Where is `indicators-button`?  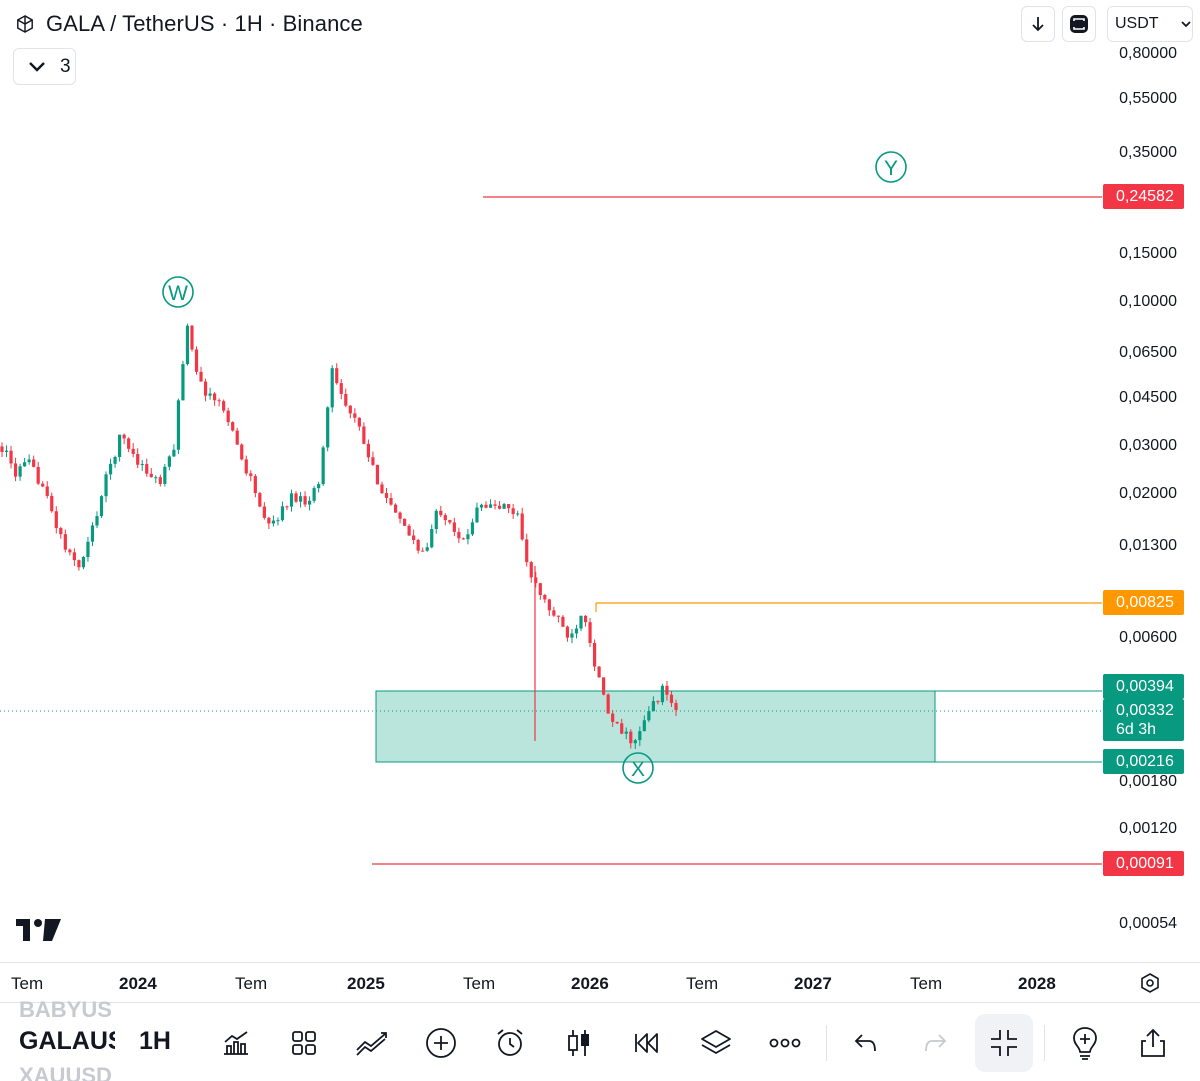 indicators-button is located at coordinates (236, 1043).